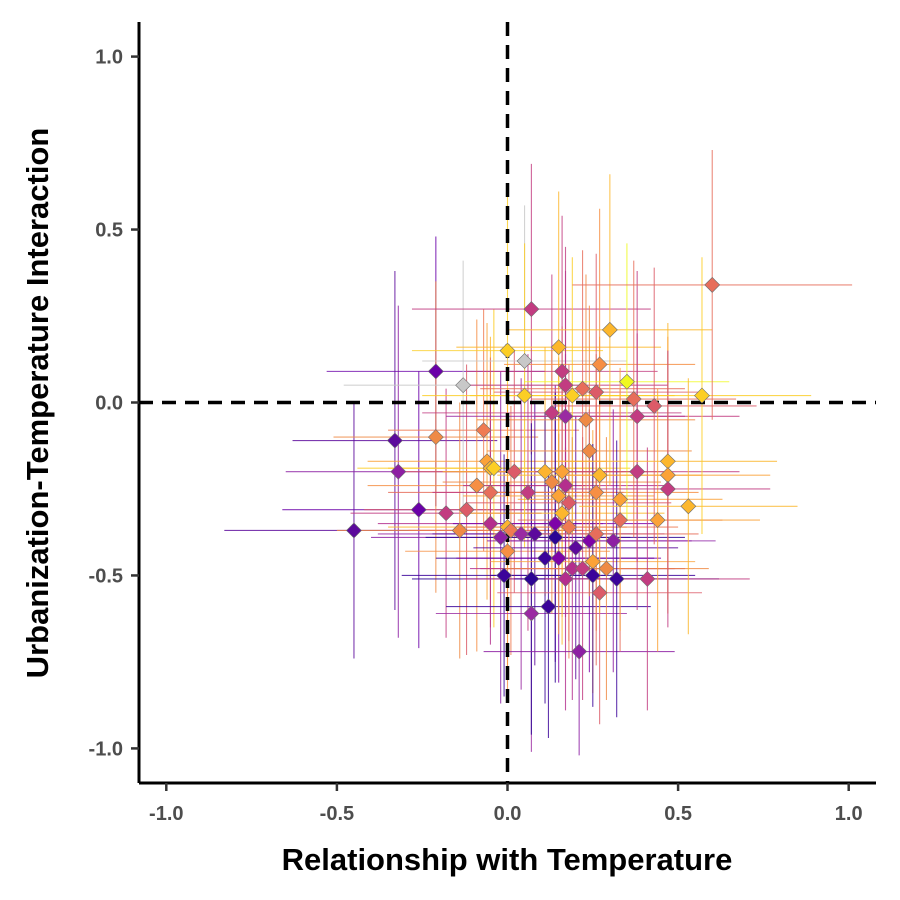 This screenshot has height=900, width=900. What do you see at coordinates (678, 814) in the screenshot?
I see `x-tick-label: 0.5` at bounding box center [678, 814].